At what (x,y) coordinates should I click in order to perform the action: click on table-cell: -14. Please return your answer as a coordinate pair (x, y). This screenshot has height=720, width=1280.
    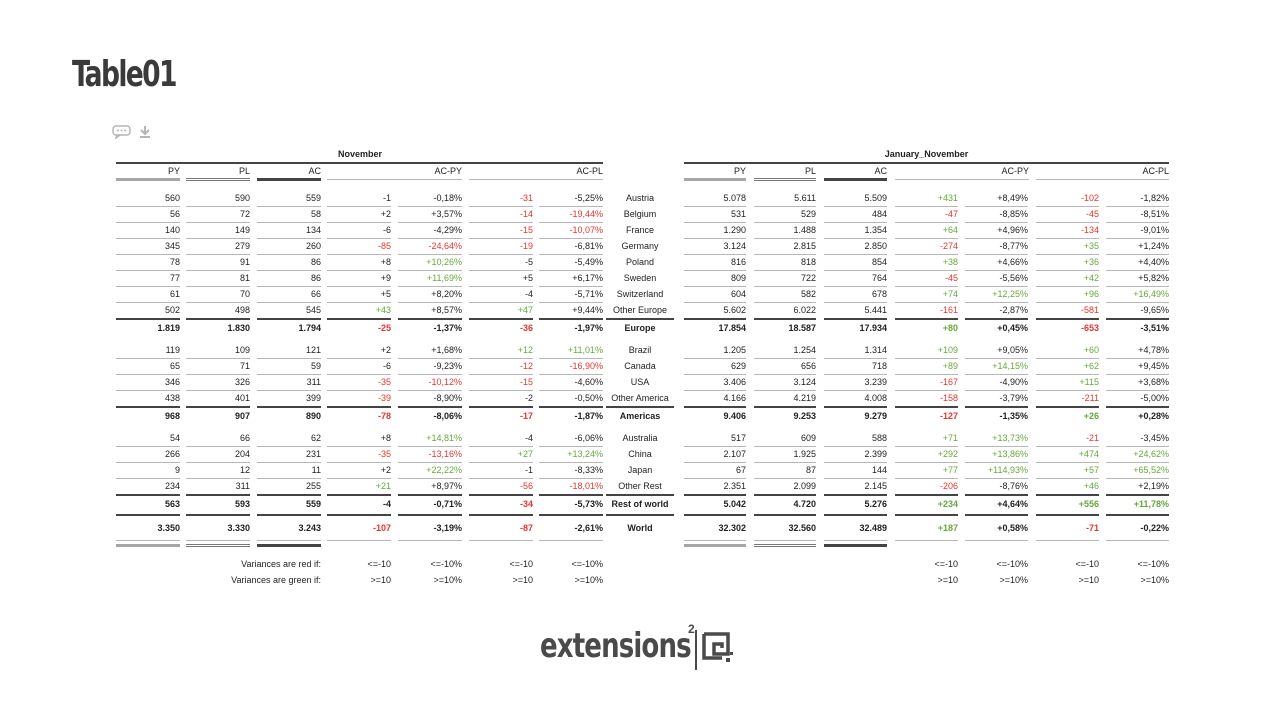
    Looking at the image, I should click on (526, 214).